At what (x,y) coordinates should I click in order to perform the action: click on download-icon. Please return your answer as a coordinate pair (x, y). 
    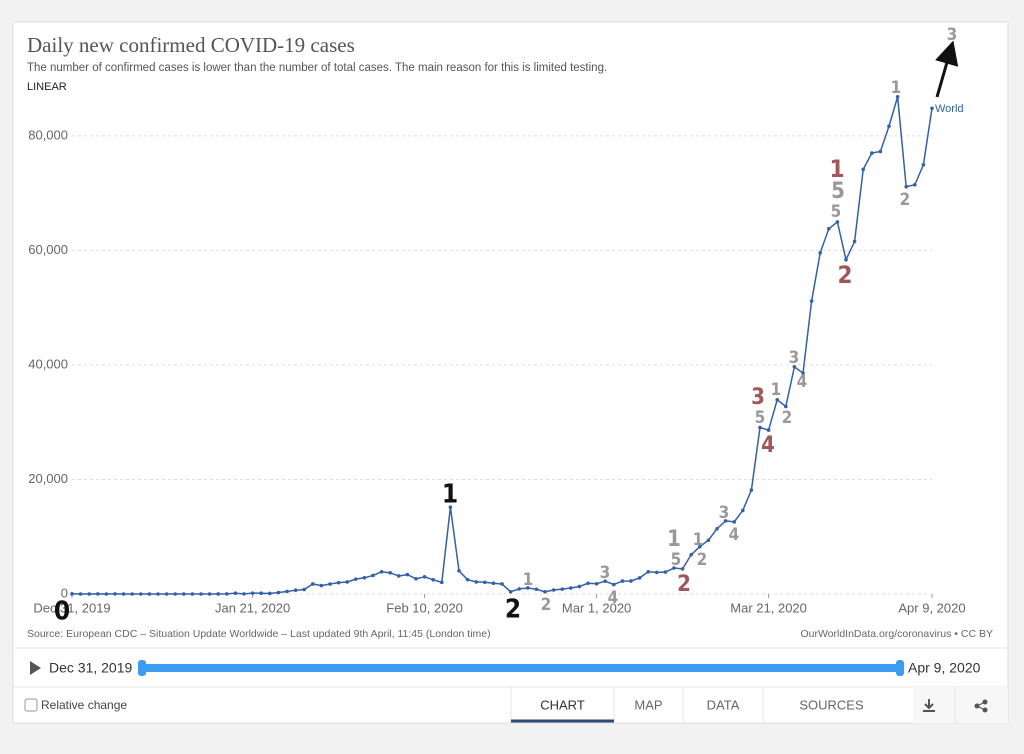
    Looking at the image, I should click on (929, 705).